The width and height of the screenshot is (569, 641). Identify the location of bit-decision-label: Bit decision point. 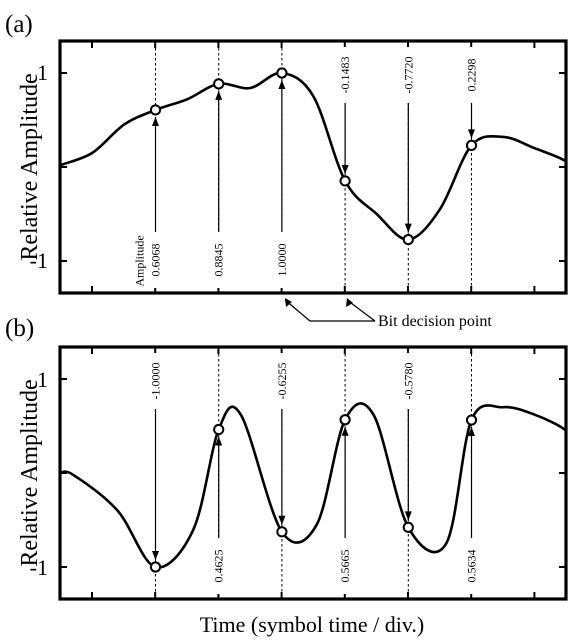
(435, 321).